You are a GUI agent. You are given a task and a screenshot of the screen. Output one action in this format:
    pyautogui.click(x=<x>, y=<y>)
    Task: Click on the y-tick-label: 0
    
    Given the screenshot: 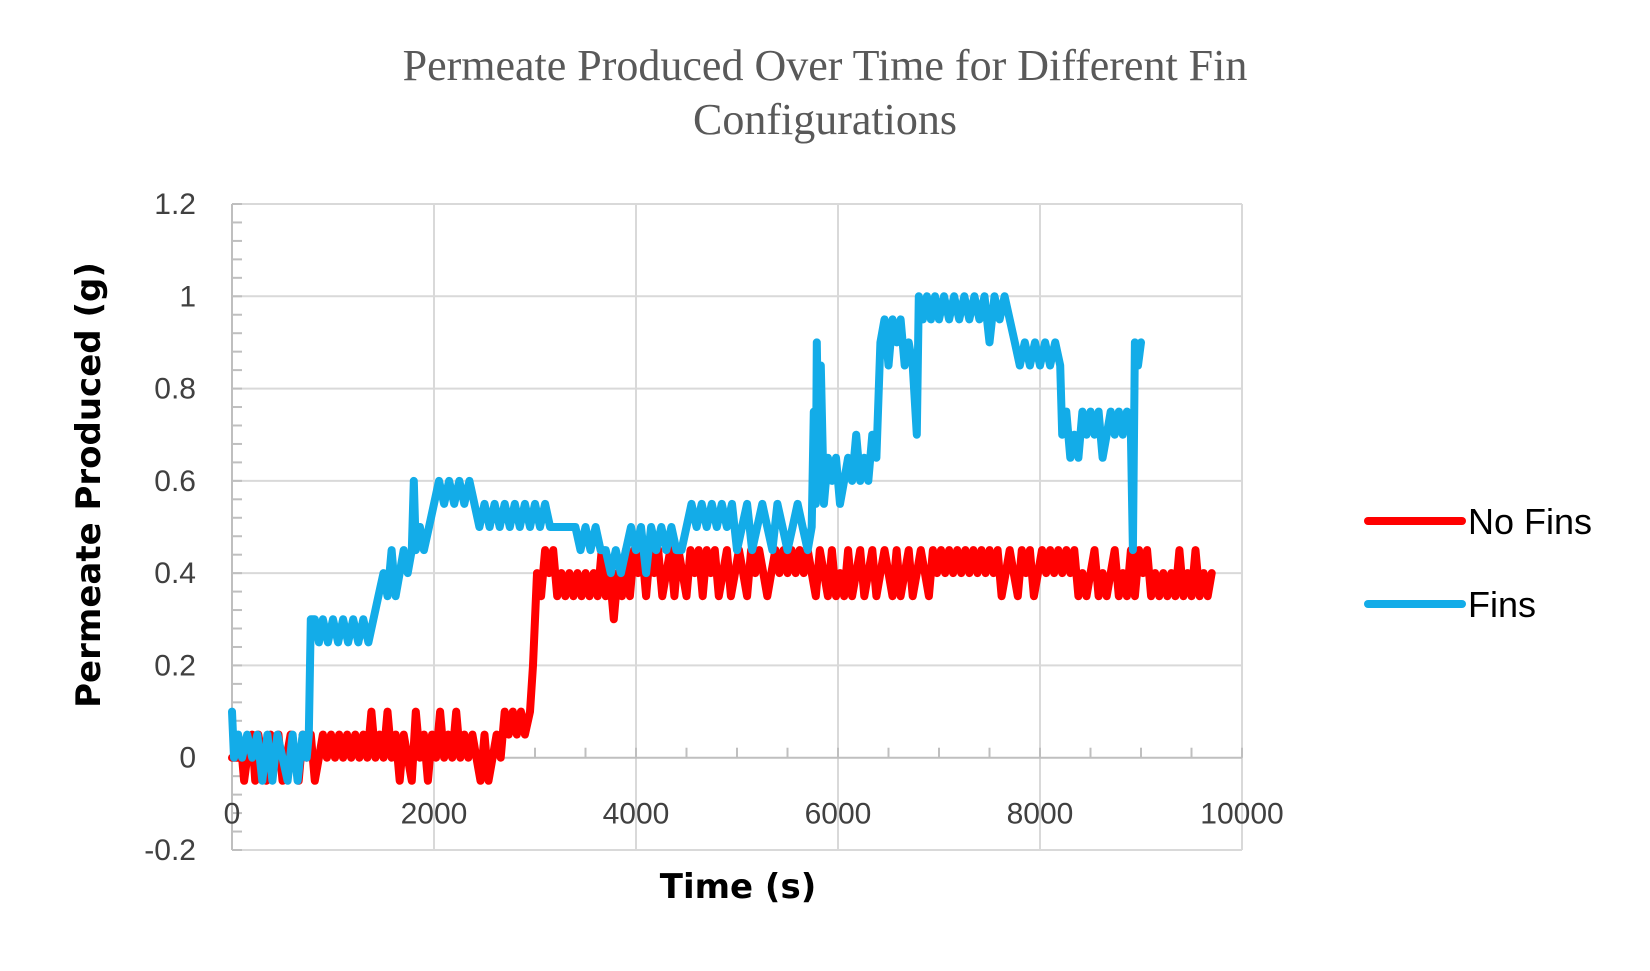 What is the action you would take?
    pyautogui.click(x=187, y=758)
    